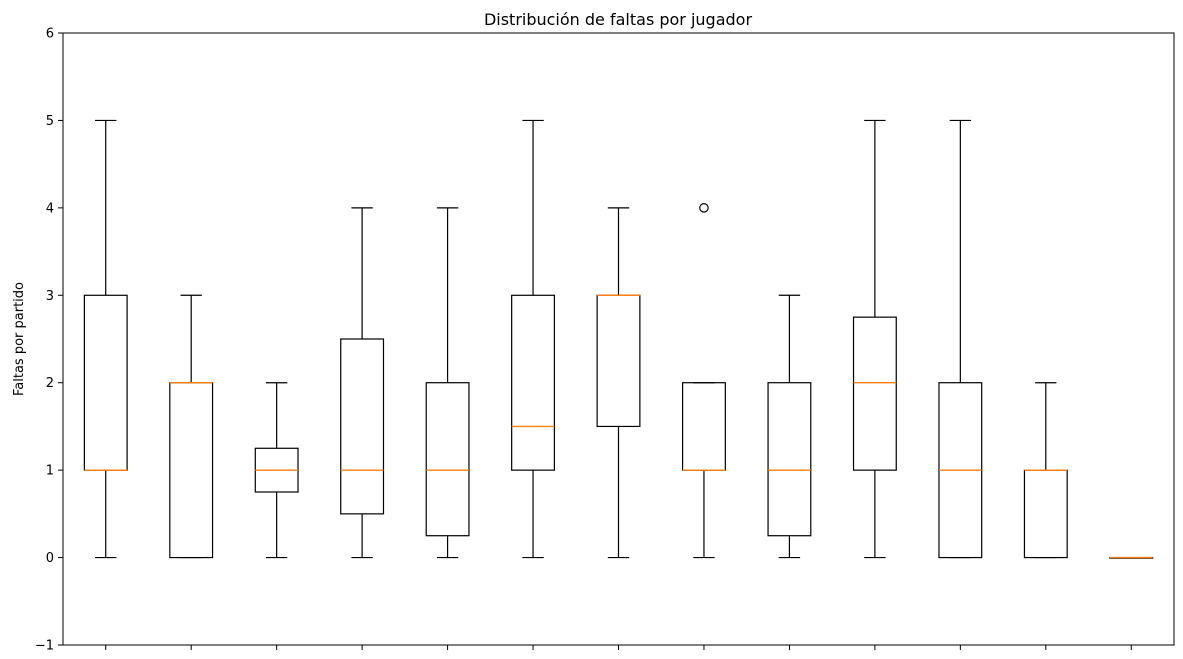  Describe the element at coordinates (704, 208) in the screenshot. I see `outlier-point` at that location.